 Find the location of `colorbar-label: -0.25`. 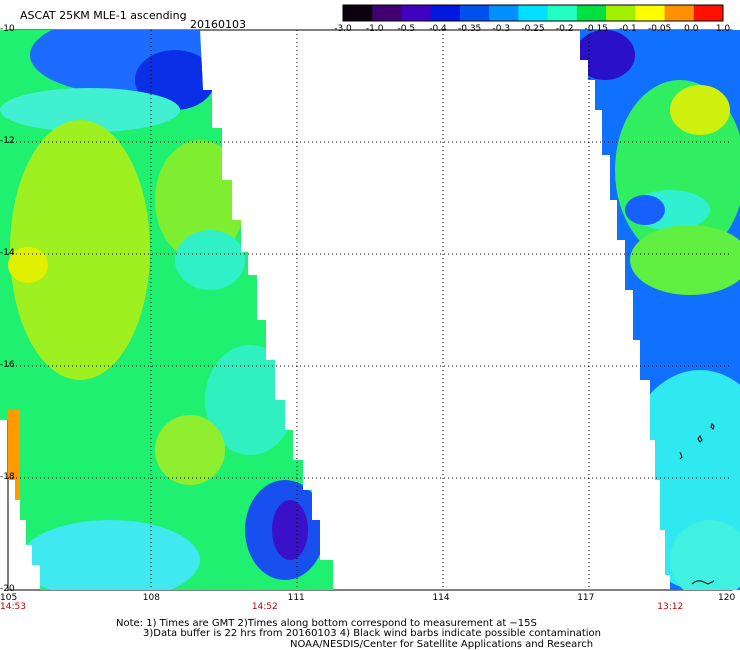

colorbar-label: -0.25 is located at coordinates (533, 29).